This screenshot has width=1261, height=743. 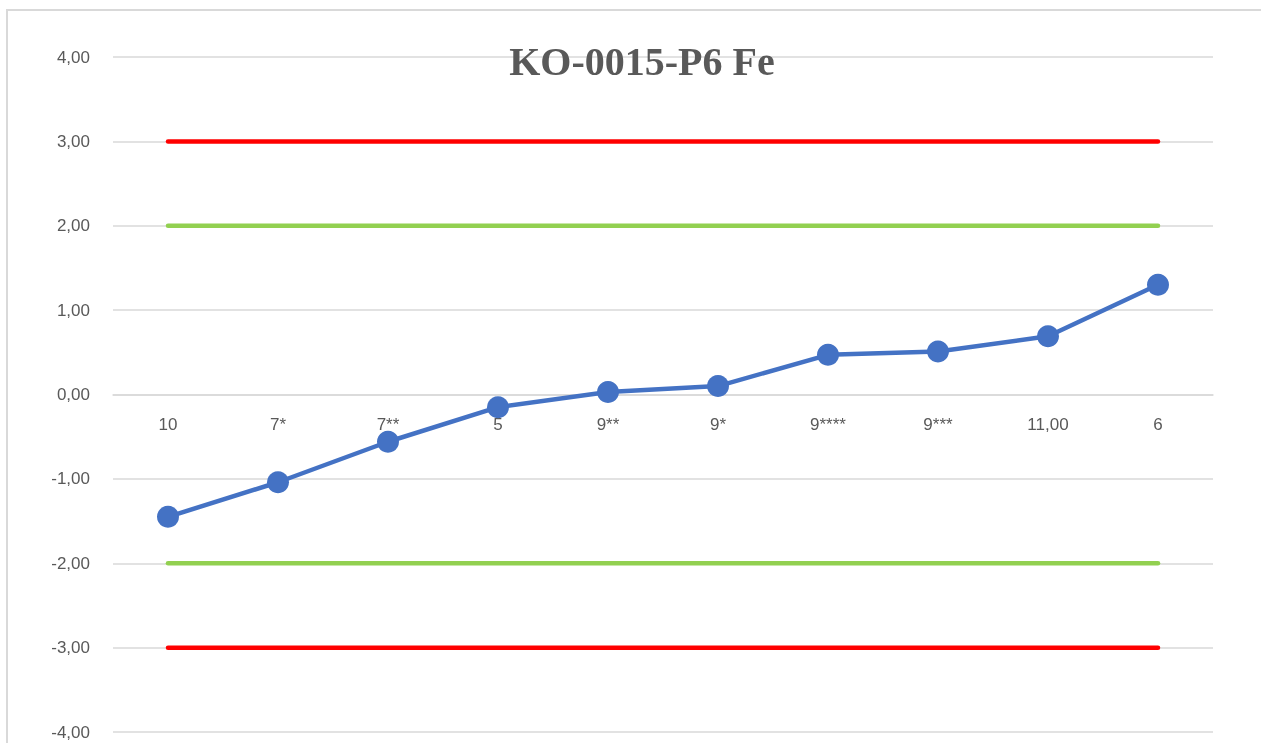 I want to click on x-tick-label: 5, so click(x=498, y=424).